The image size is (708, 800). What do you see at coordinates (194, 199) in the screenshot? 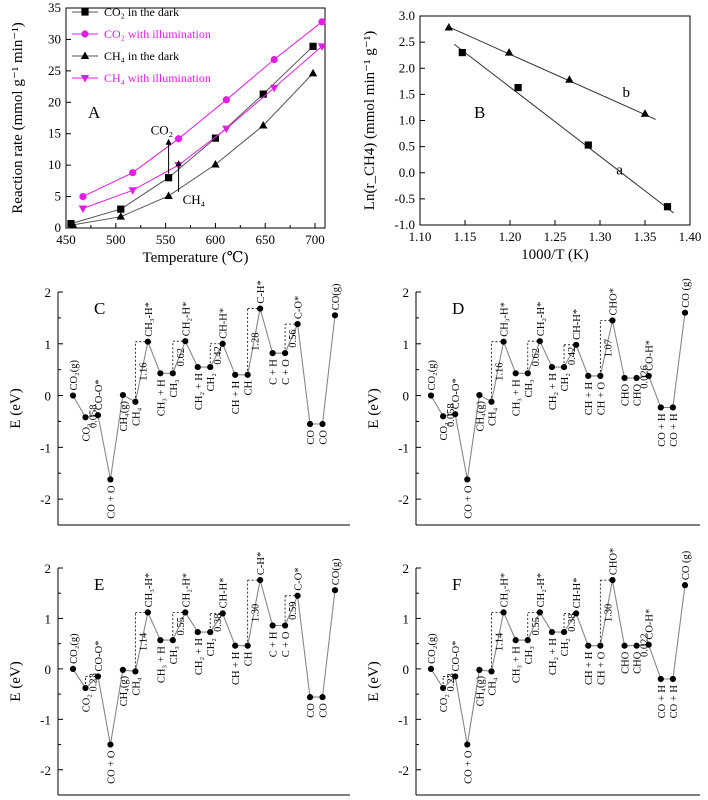
I see `annotation-label: CH₄` at bounding box center [194, 199].